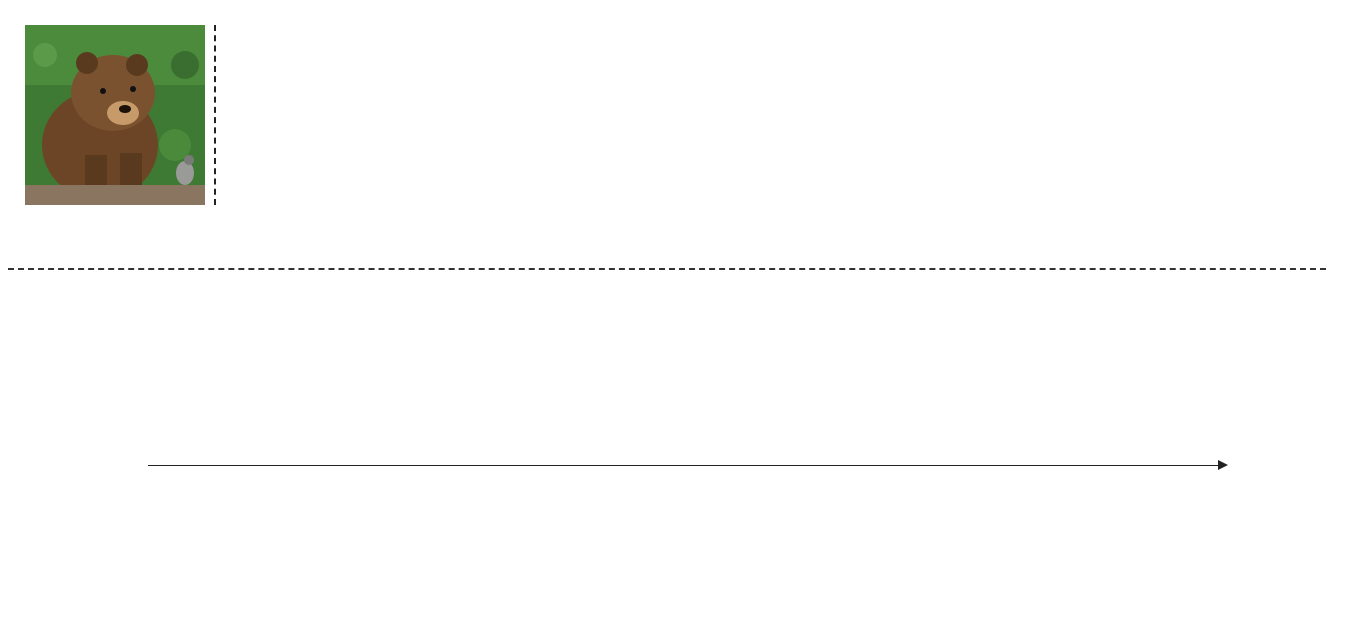 This screenshot has height=644, width=1347. I want to click on separator-vertical, so click(215, 115).